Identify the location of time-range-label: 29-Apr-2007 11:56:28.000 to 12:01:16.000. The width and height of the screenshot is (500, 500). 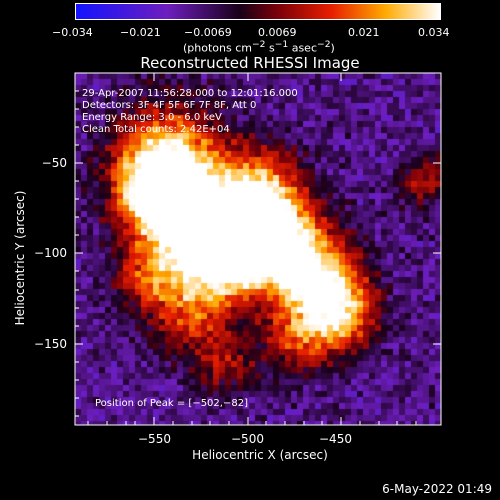
(190, 93).